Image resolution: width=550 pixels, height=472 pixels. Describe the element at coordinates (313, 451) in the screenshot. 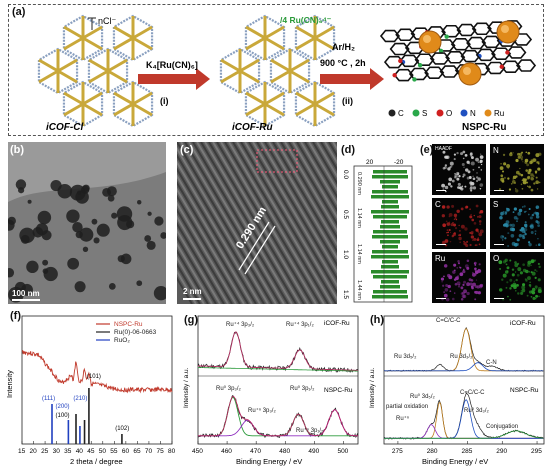

I see `xps-tick-label: 490` at that location.